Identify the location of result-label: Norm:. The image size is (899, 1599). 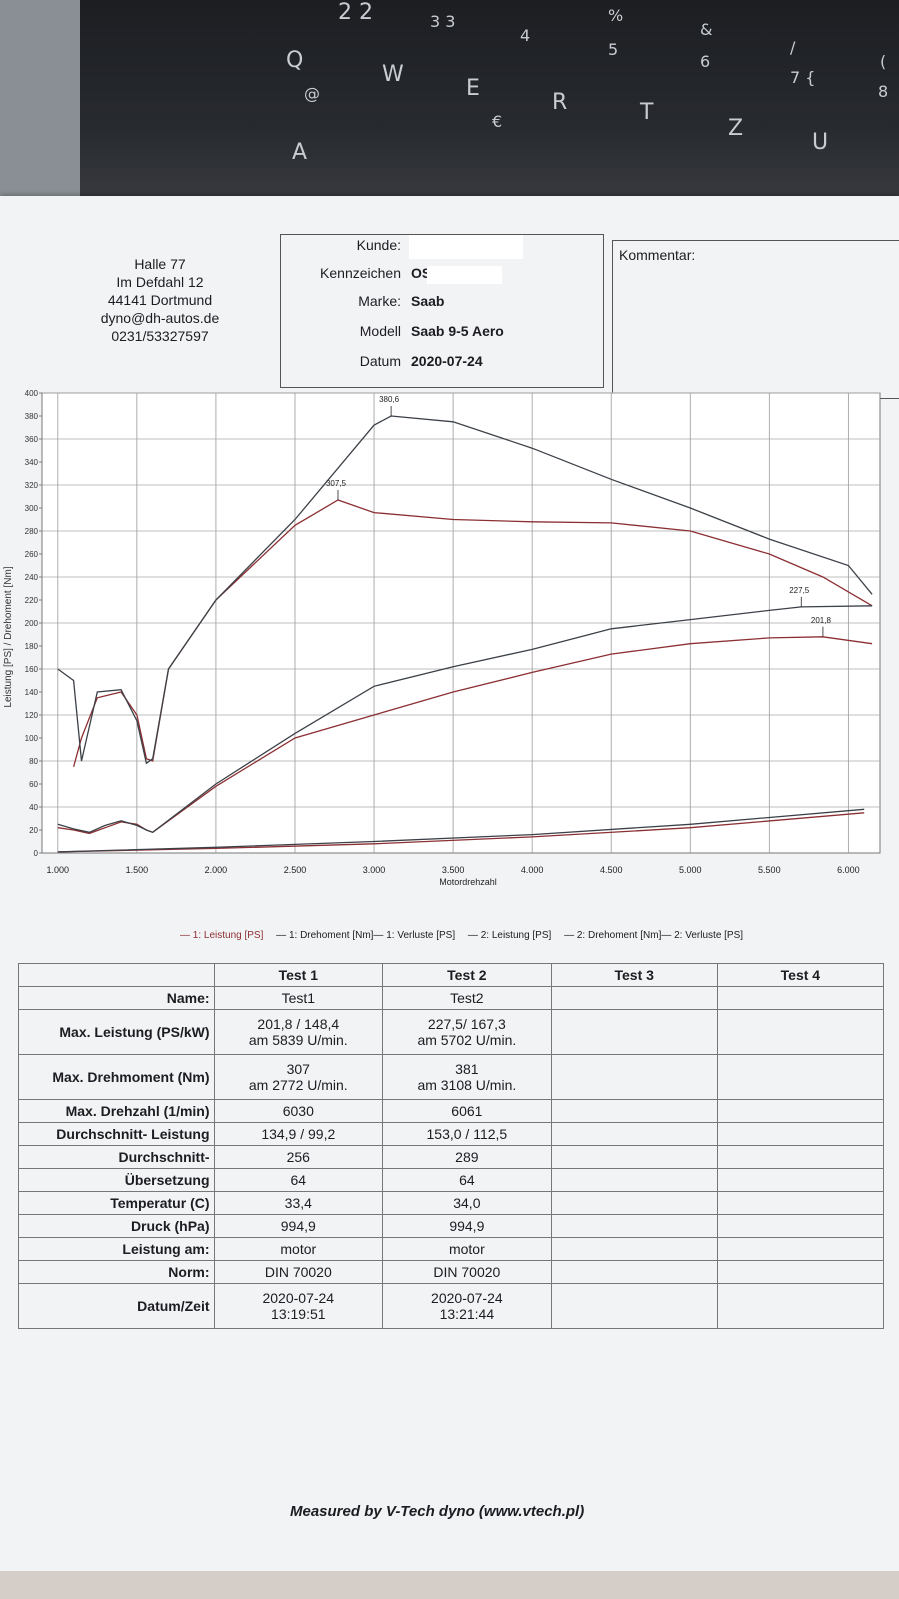
(116, 1272).